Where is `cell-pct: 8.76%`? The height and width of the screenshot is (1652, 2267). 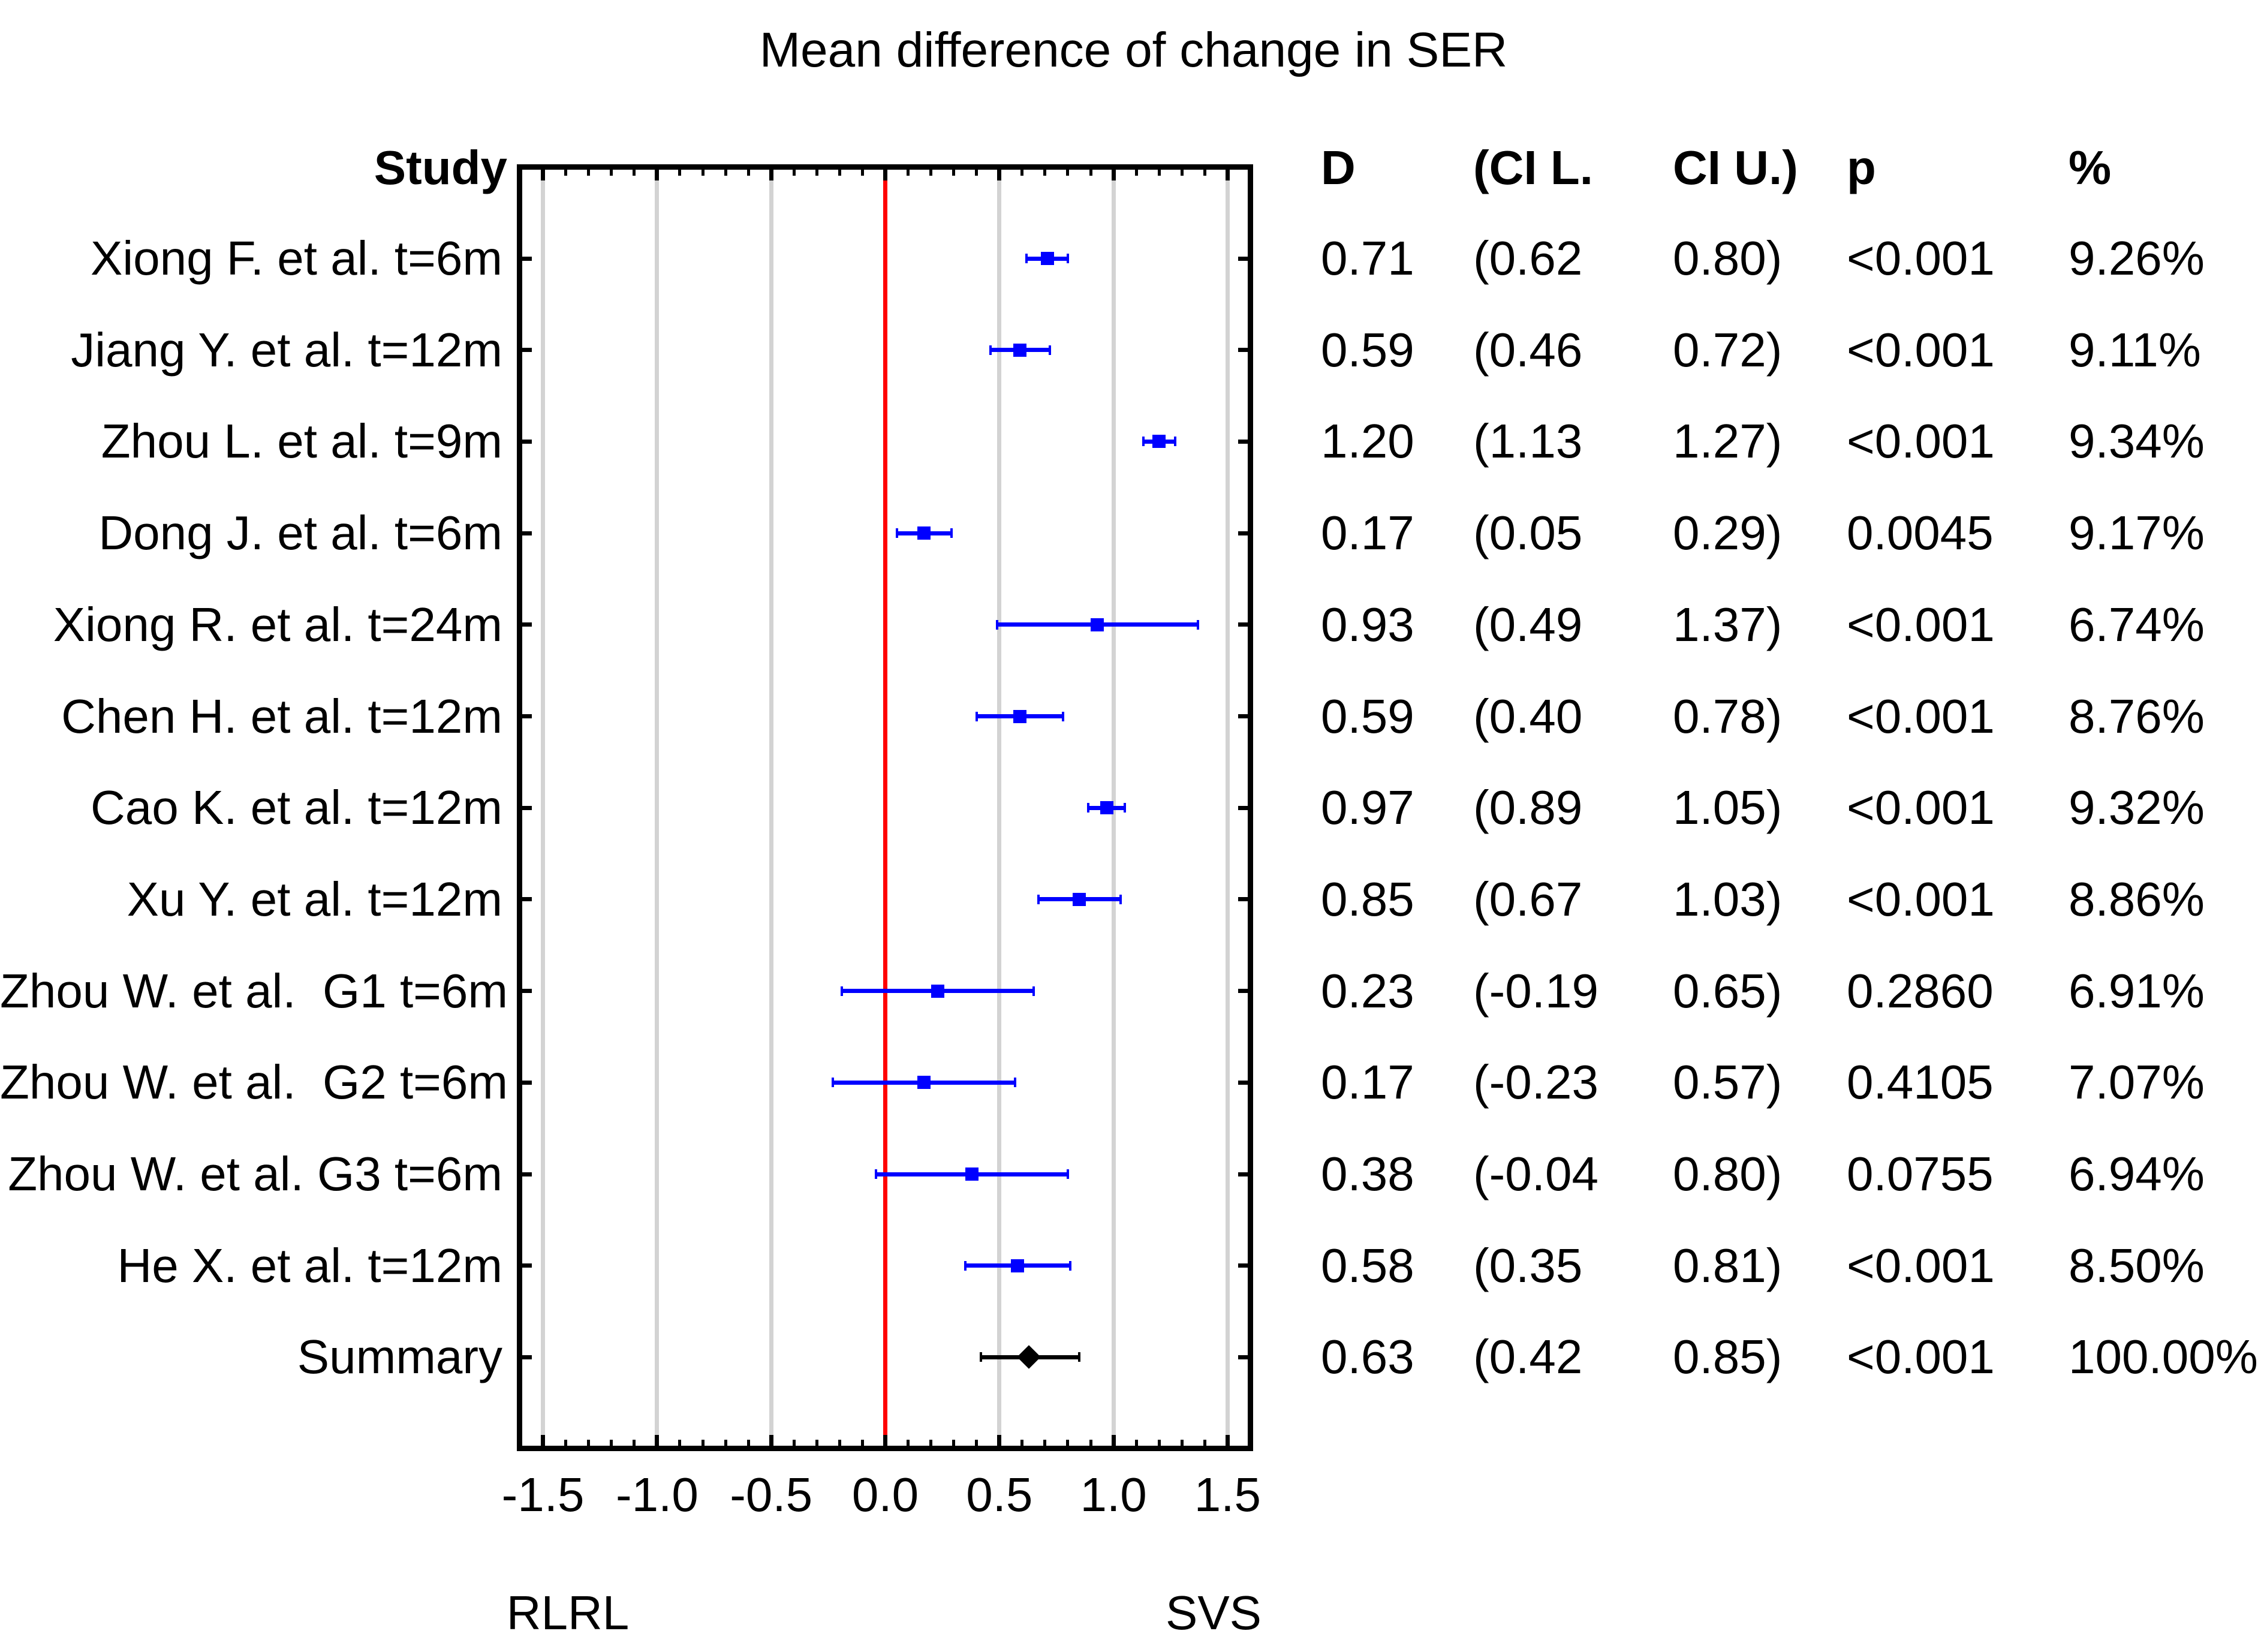
cell-pct: 8.76% is located at coordinates (2137, 716).